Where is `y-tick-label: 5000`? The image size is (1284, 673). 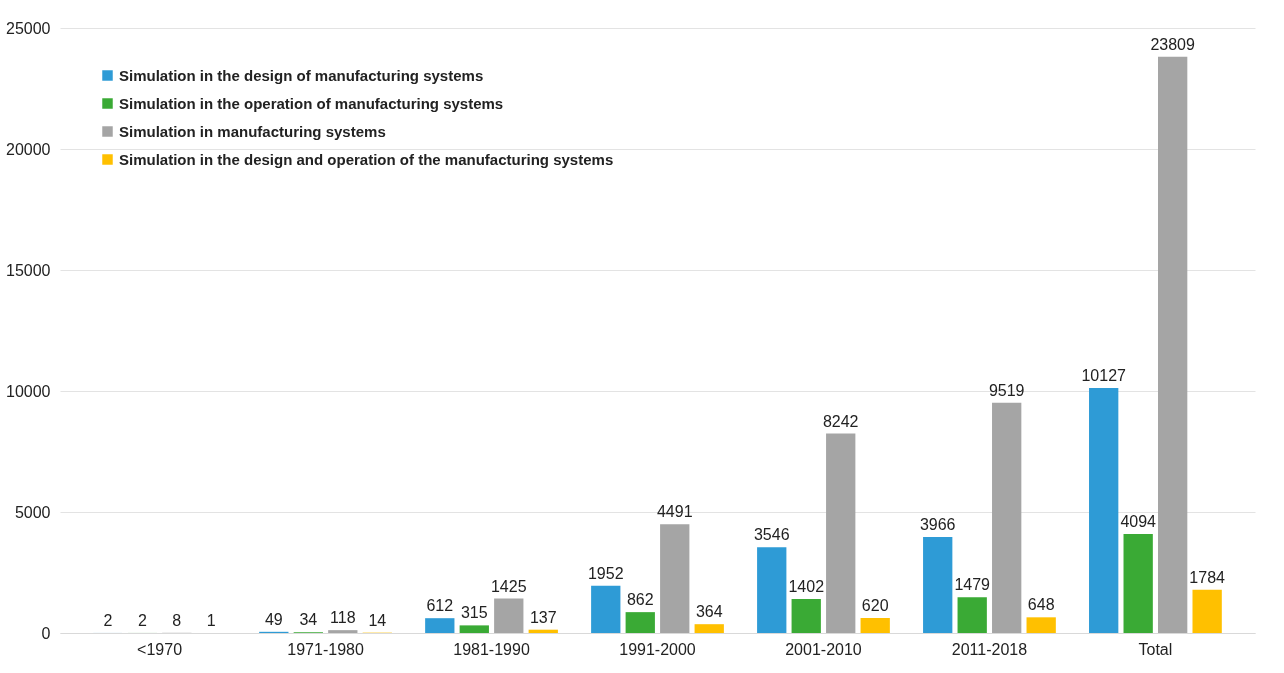 y-tick-label: 5000 is located at coordinates (32, 512).